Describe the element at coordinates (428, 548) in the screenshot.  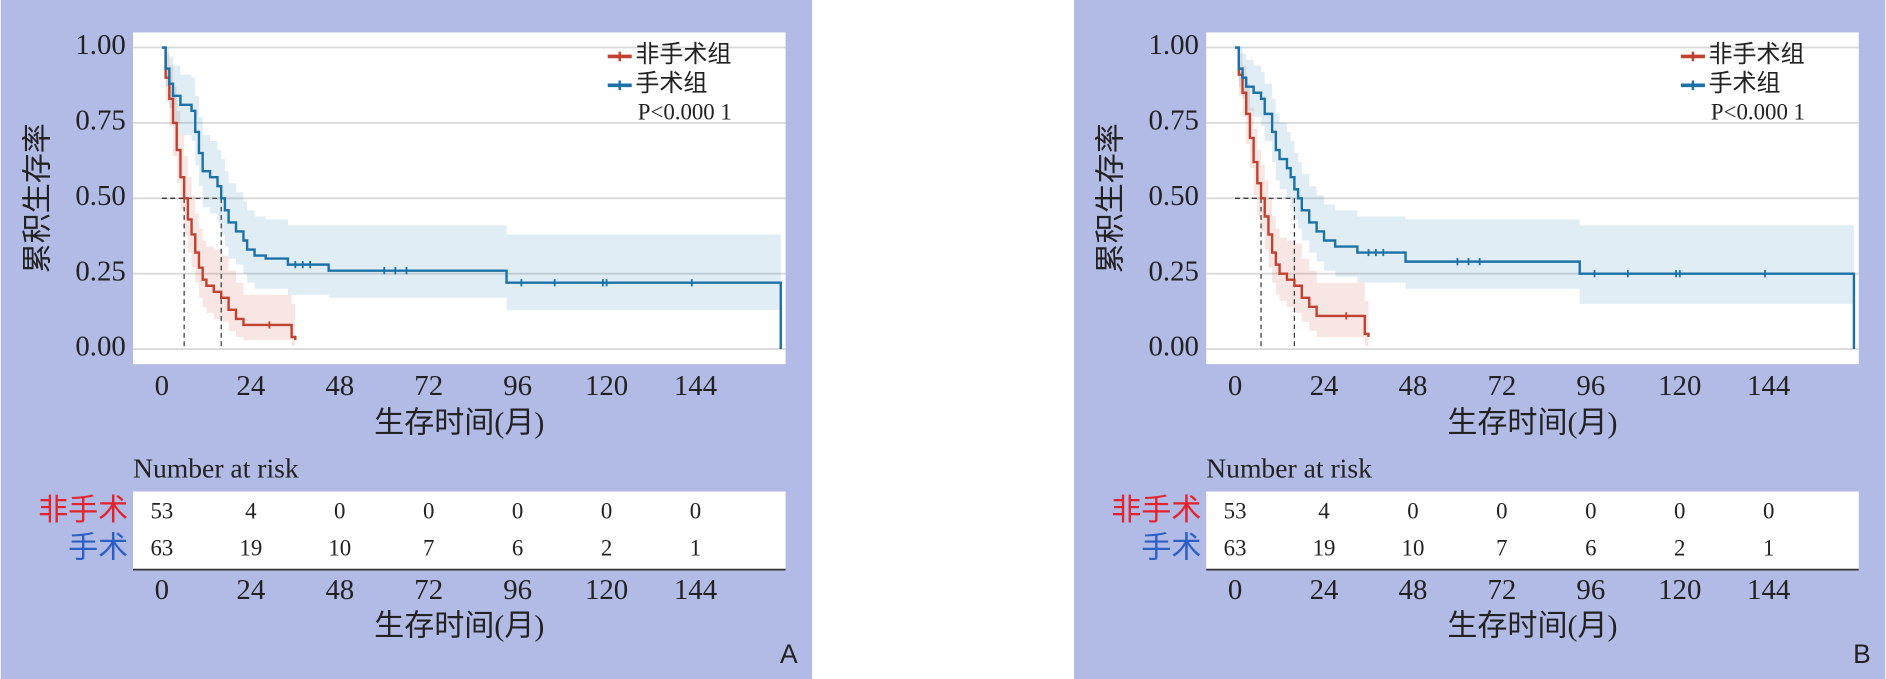
I see `risk-count: 7` at that location.